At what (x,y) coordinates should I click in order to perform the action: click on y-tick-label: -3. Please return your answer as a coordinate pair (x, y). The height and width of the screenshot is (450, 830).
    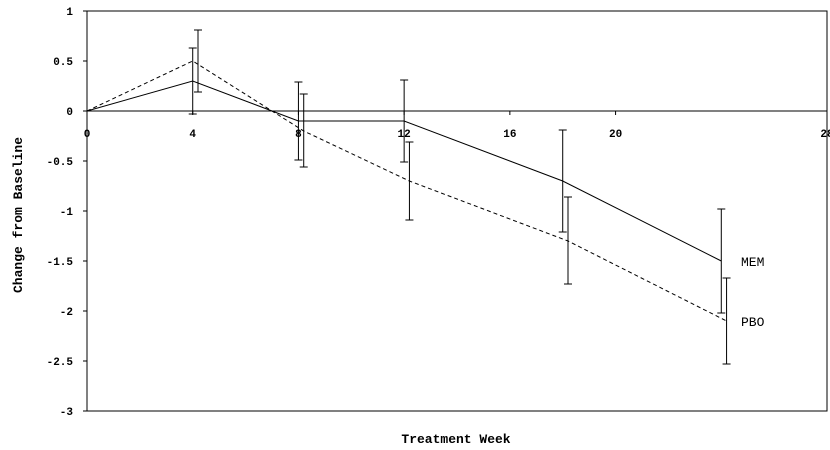
    Looking at the image, I should click on (67, 413).